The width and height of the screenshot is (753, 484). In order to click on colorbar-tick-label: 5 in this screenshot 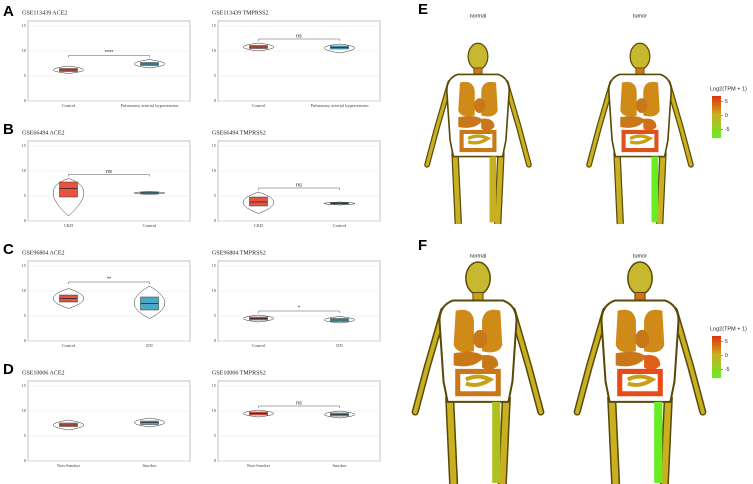, I will do `click(726, 102)`.